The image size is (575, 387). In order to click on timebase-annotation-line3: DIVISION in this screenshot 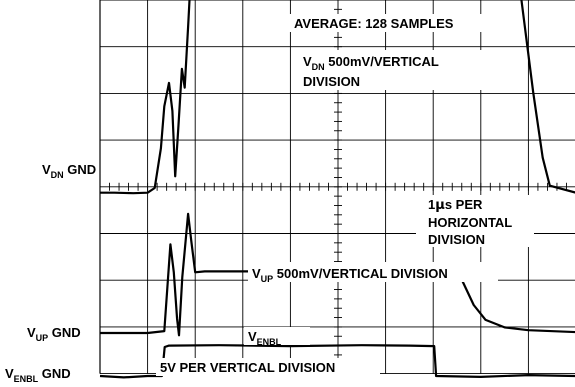, I will do `click(456, 239)`.